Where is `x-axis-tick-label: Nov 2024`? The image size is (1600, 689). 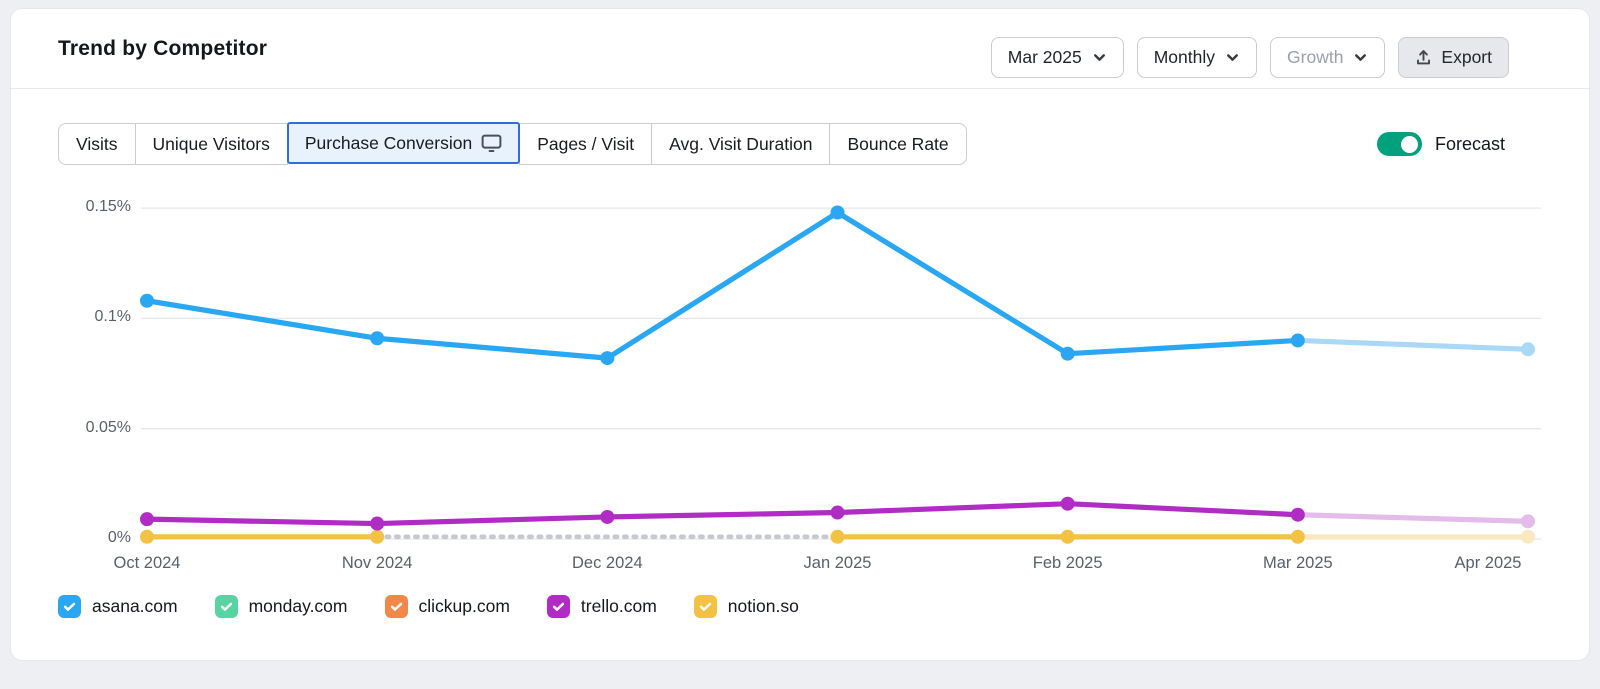
x-axis-tick-label: Nov 2024 is located at coordinates (377, 563).